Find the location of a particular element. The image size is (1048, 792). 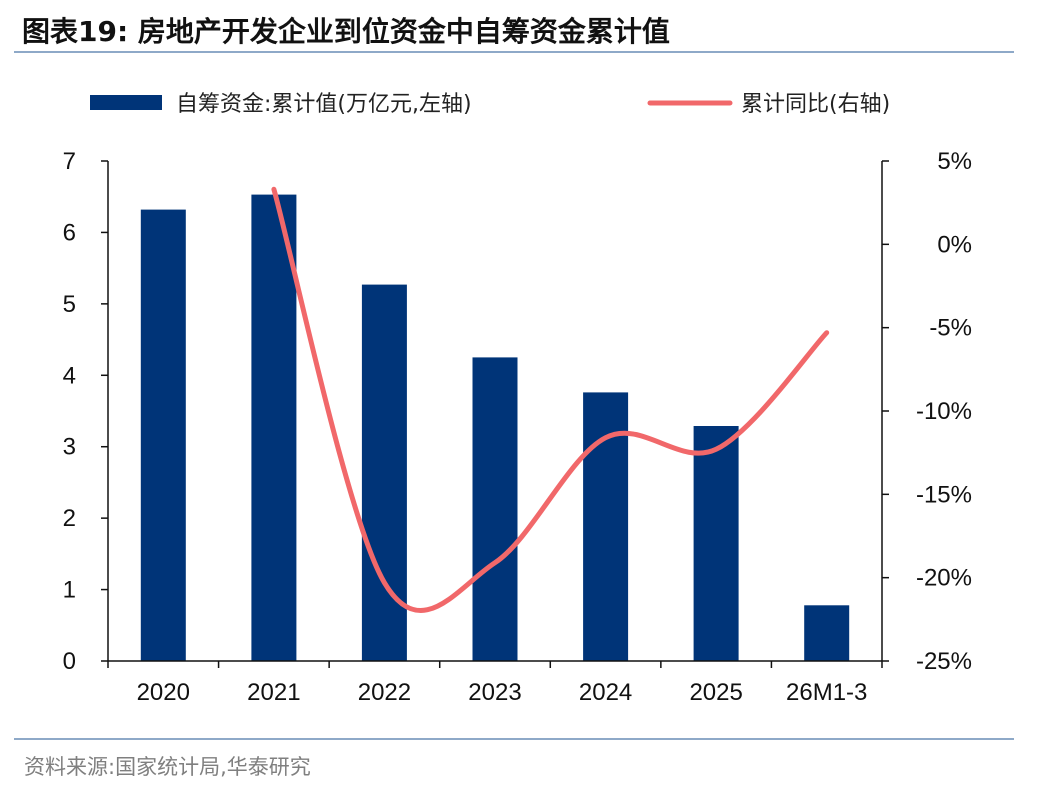

source-note: 资料来源:国家统计局,华泰研究 is located at coordinates (167, 767).